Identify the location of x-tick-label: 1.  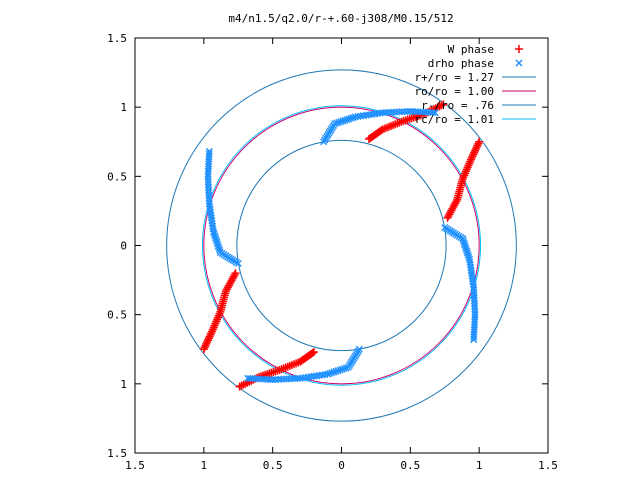
(204, 465).